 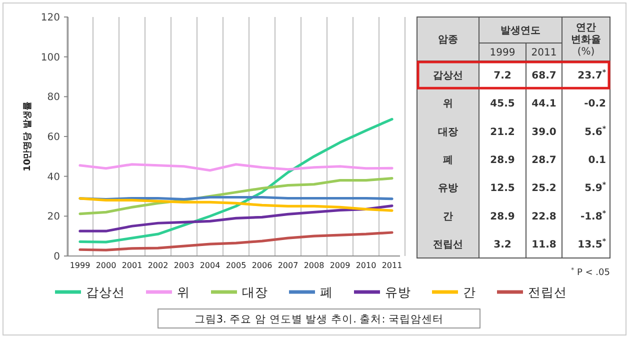 I want to click on legend-label: 위, so click(x=183, y=292).